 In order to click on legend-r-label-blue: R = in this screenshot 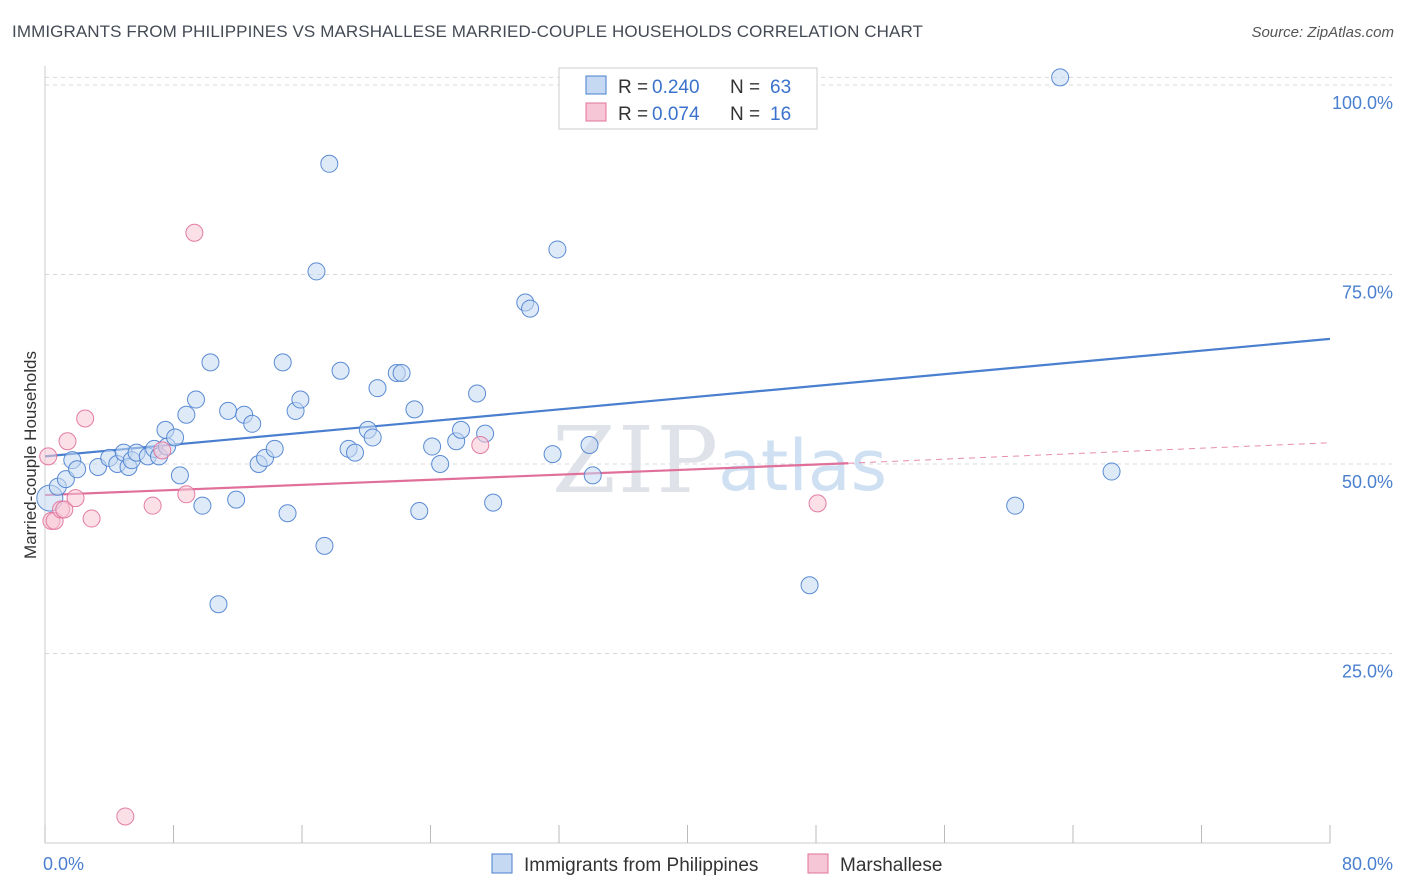, I will do `click(633, 87)`.